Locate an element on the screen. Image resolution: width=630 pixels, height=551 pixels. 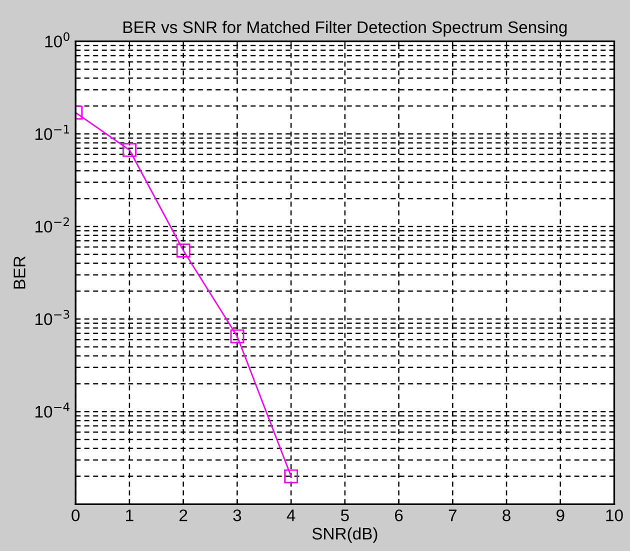
x-tick-label: 3 is located at coordinates (237, 515).